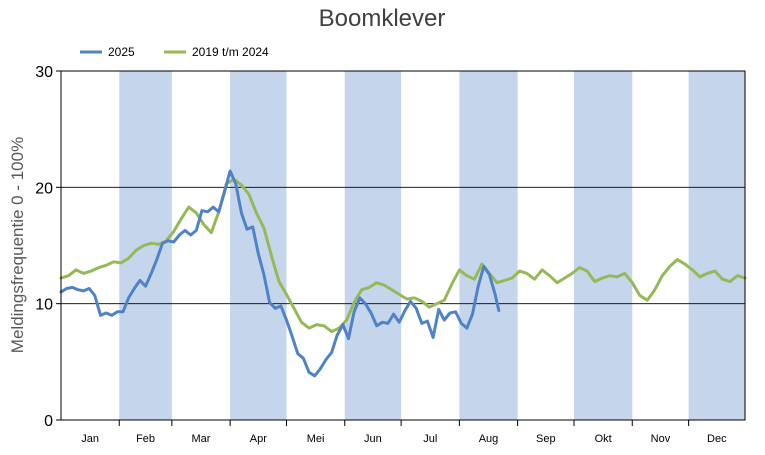  What do you see at coordinates (44, 72) in the screenshot?
I see `y-tick-label: 30` at bounding box center [44, 72].